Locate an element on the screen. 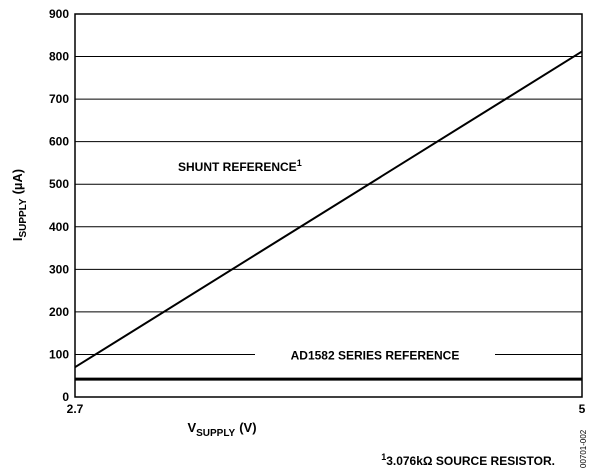  footnote-text: 3.076kΩ SOURCE RESISTOR. is located at coordinates (470, 461).